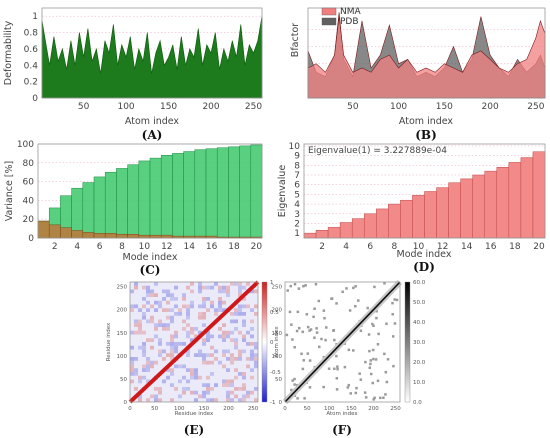 The image size is (550, 438). What do you see at coordinates (370, 247) in the screenshot?
I see `x-tick-label: 6` at bounding box center [370, 247].